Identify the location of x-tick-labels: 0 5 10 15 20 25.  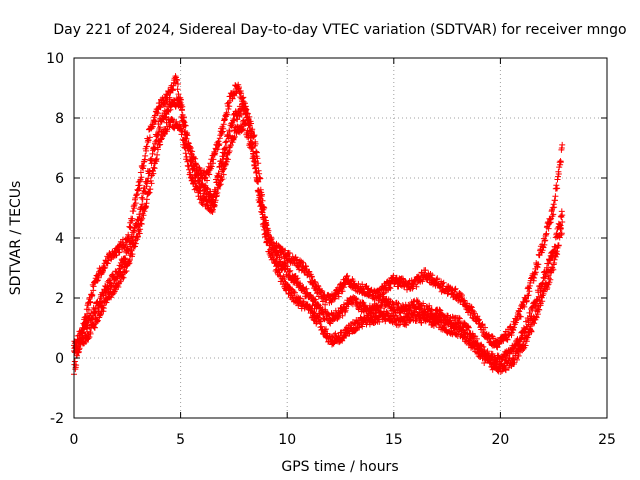
(343, 440).